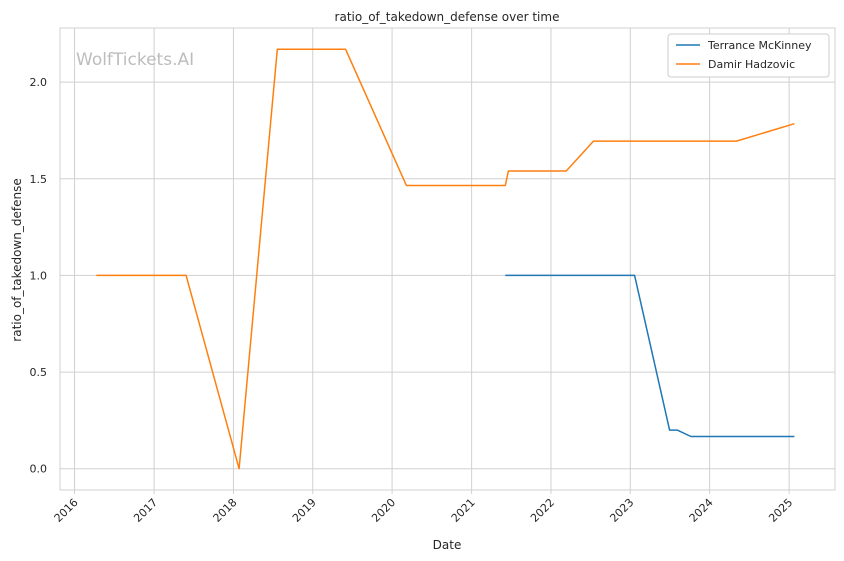  I want to click on legend: Terrance McKinney Damir Hadzovic, so click(748, 55).